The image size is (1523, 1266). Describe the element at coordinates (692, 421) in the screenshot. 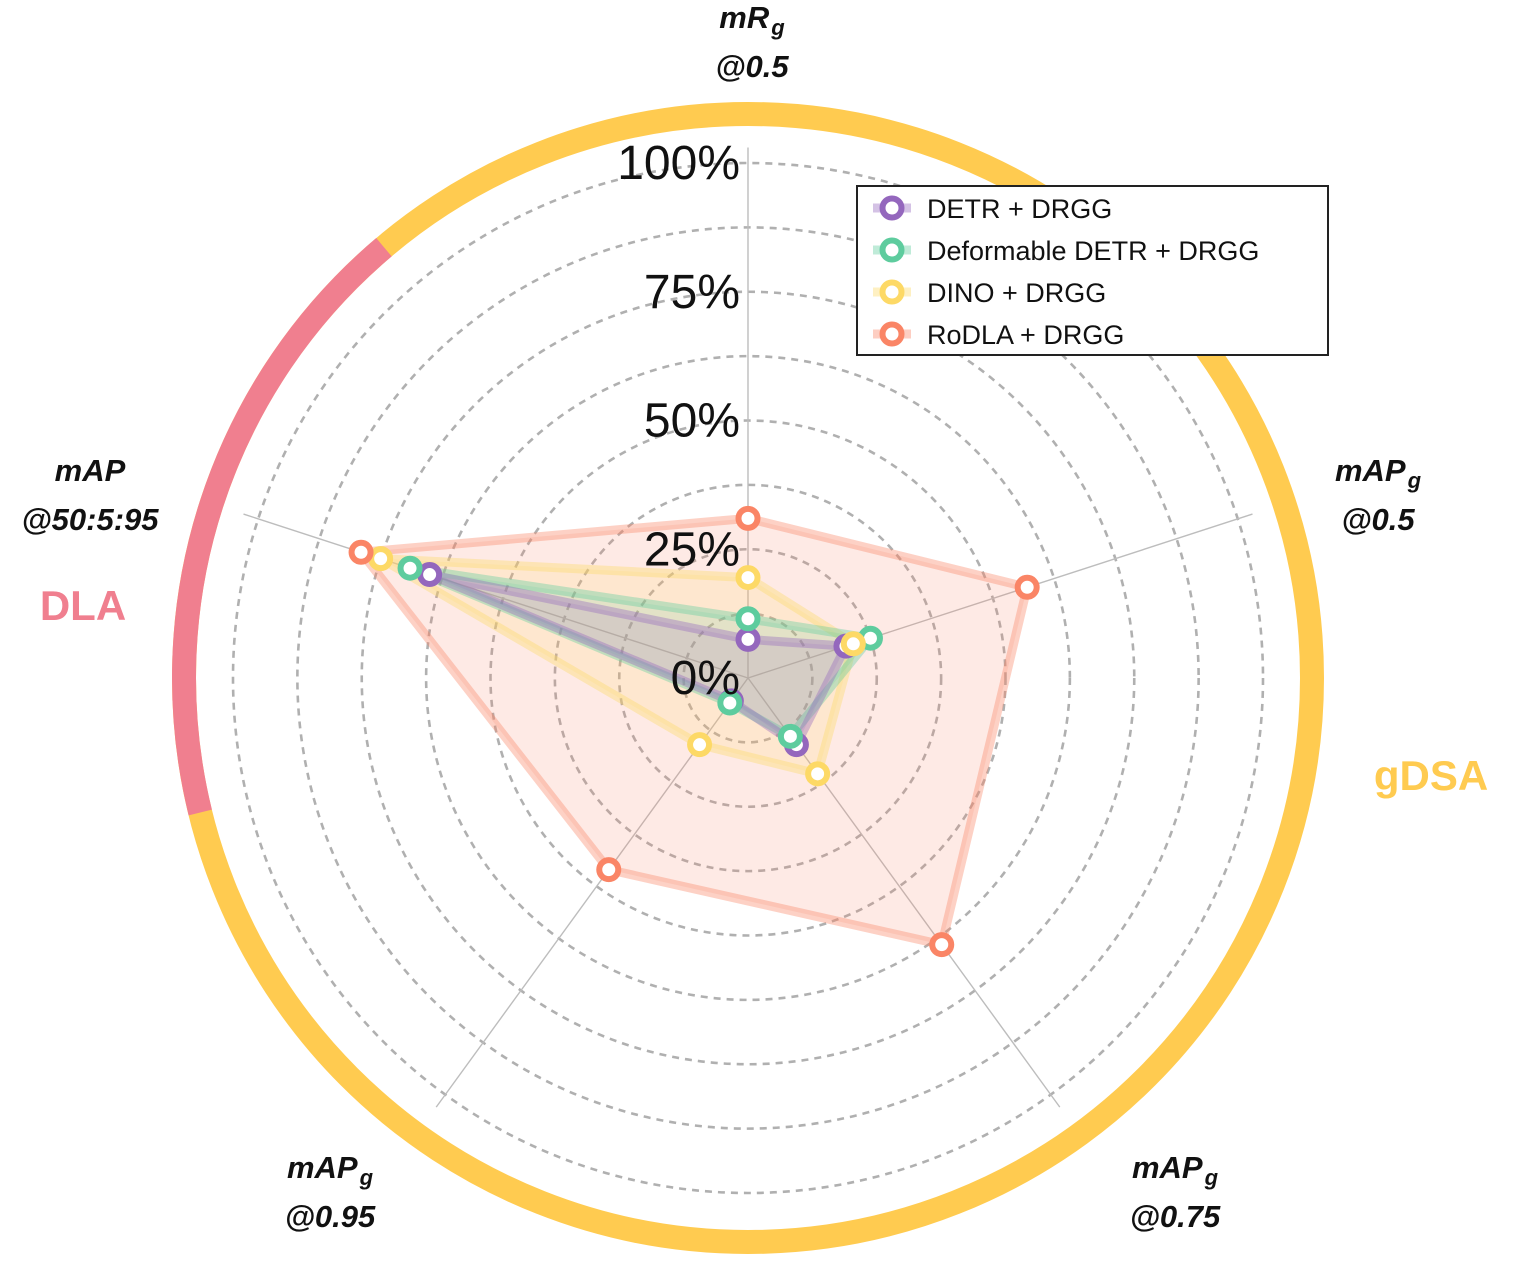

I see `tick-label-2: 50%` at that location.